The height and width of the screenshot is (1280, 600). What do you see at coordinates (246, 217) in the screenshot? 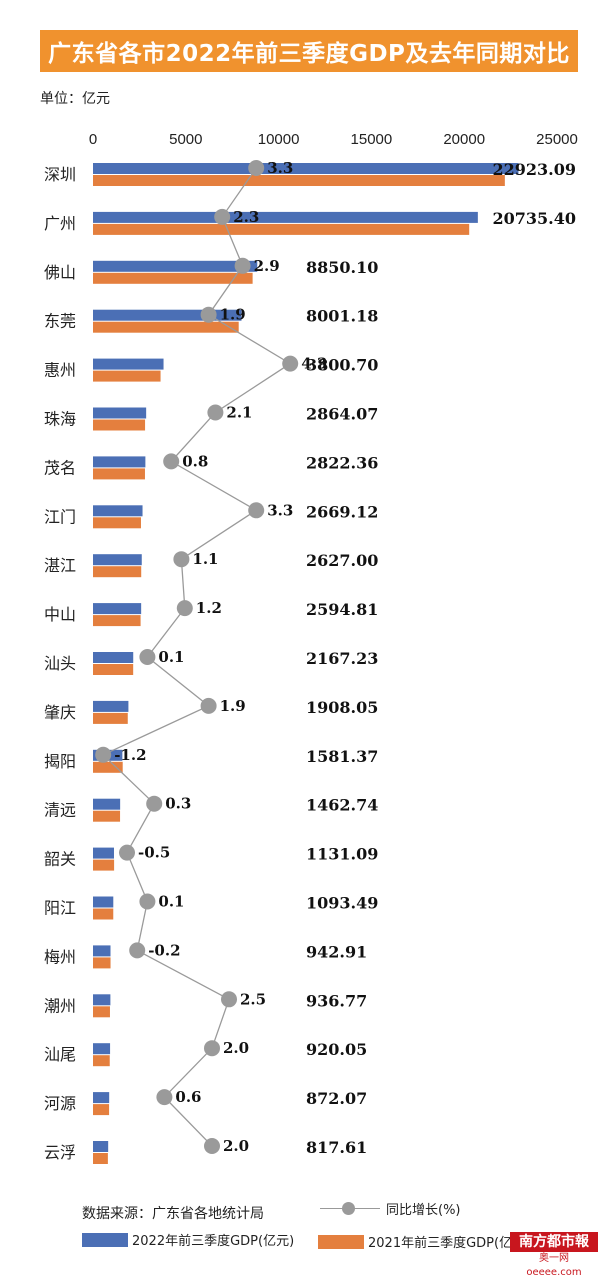
I see `growth-label: 2.3` at bounding box center [246, 217].